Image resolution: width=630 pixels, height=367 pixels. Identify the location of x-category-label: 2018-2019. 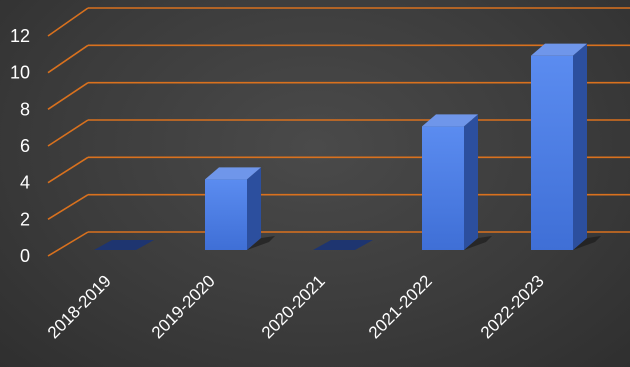
(79, 306).